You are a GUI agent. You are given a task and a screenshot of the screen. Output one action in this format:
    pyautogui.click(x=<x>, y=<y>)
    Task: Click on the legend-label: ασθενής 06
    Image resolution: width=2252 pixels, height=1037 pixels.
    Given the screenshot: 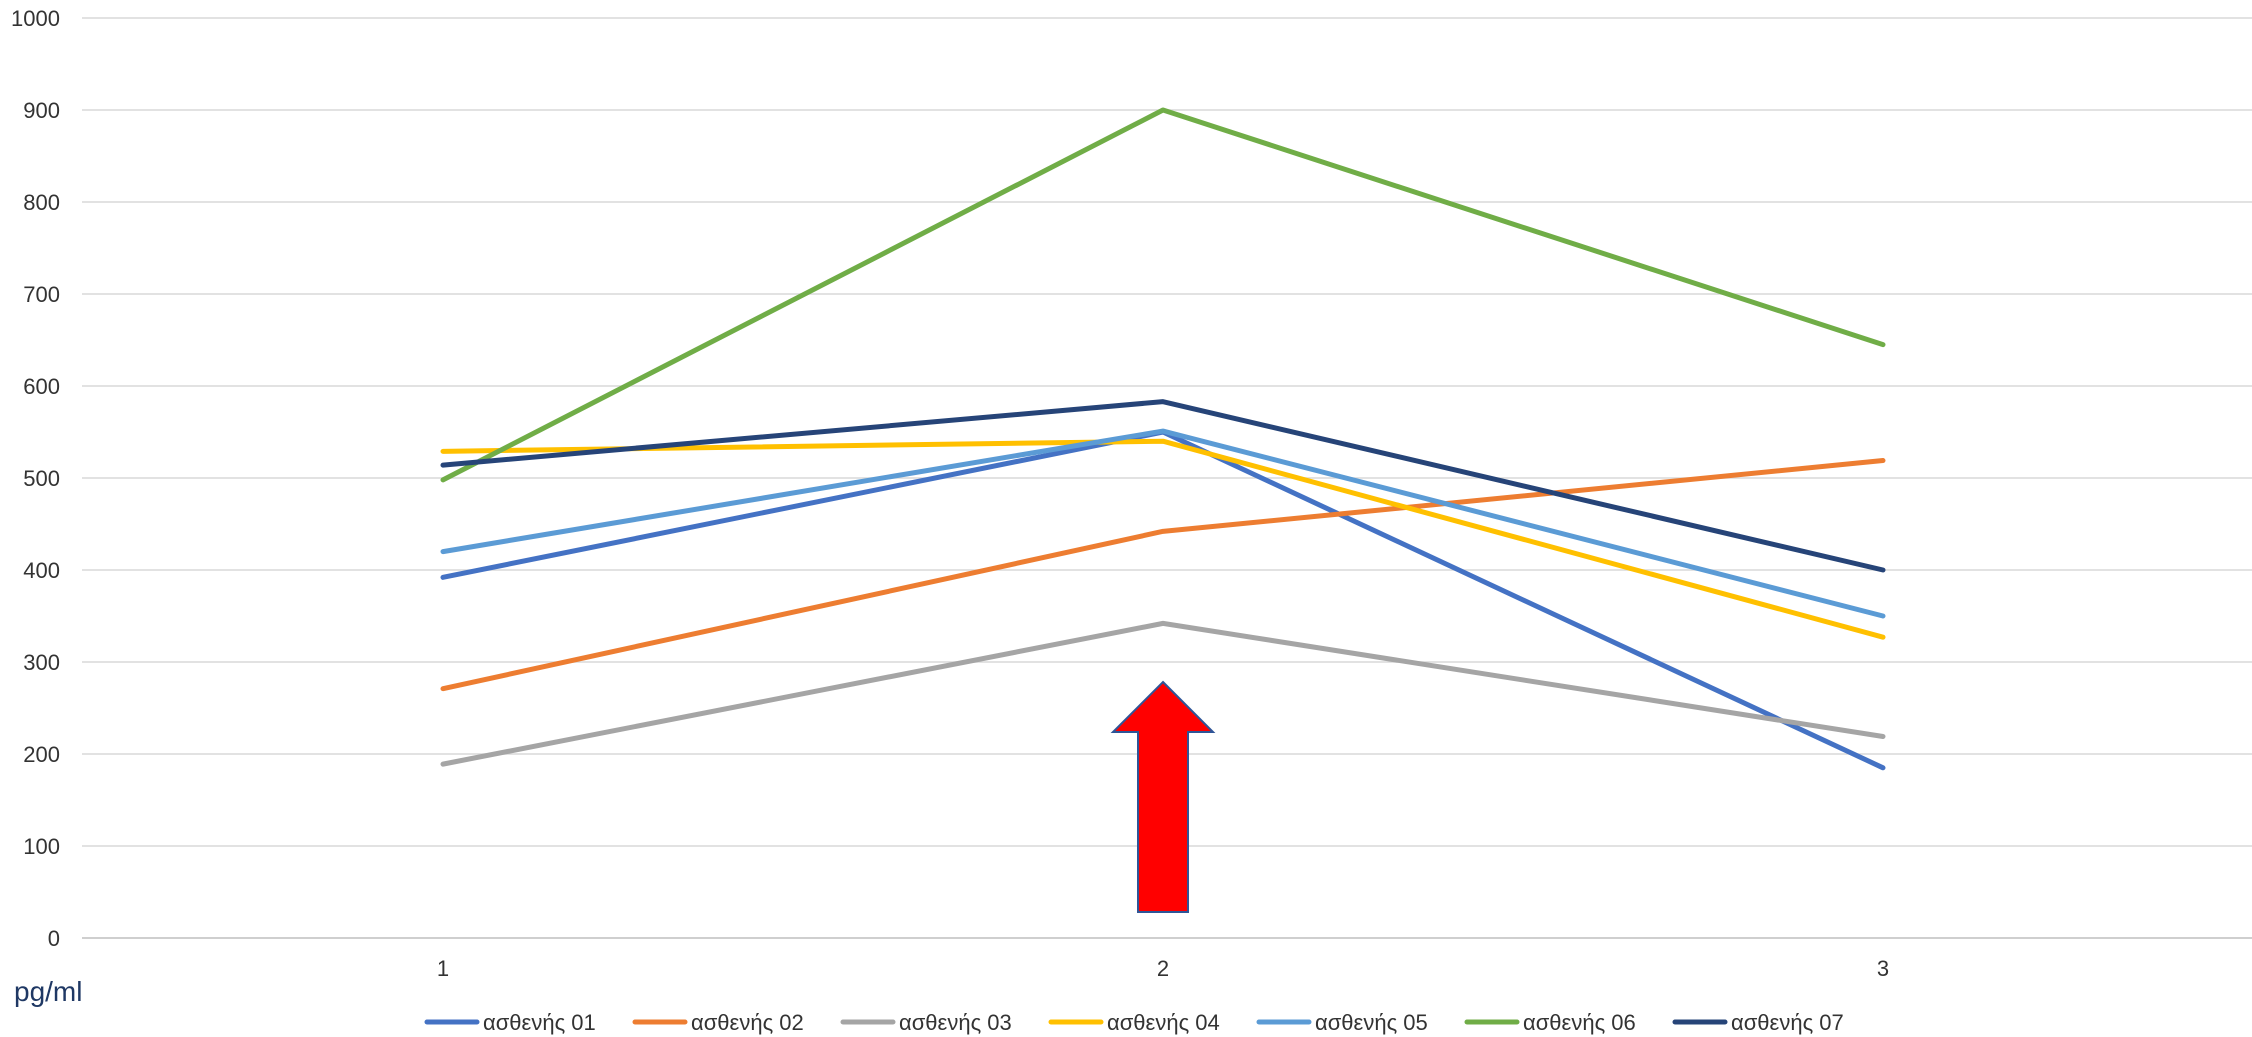 What is the action you would take?
    pyautogui.click(x=1579, y=1022)
    